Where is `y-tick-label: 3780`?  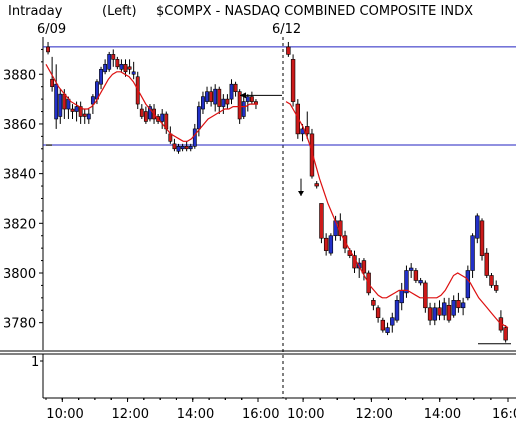
y-tick-label: 3780 is located at coordinates (19, 324).